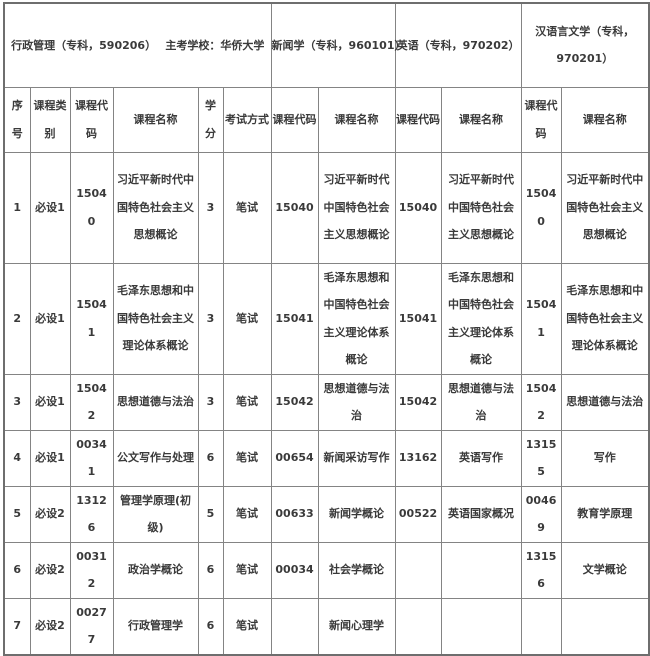  What do you see at coordinates (541, 570) in the screenshot?
I see `course-code: 13156` at bounding box center [541, 570].